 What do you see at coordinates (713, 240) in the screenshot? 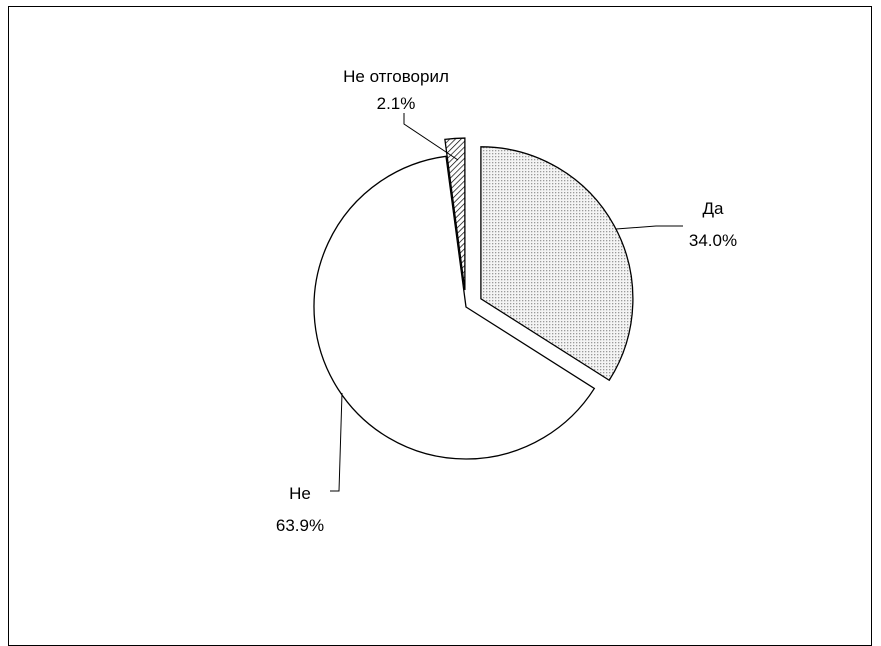
I see `slice-value-da: 34.0%` at bounding box center [713, 240].